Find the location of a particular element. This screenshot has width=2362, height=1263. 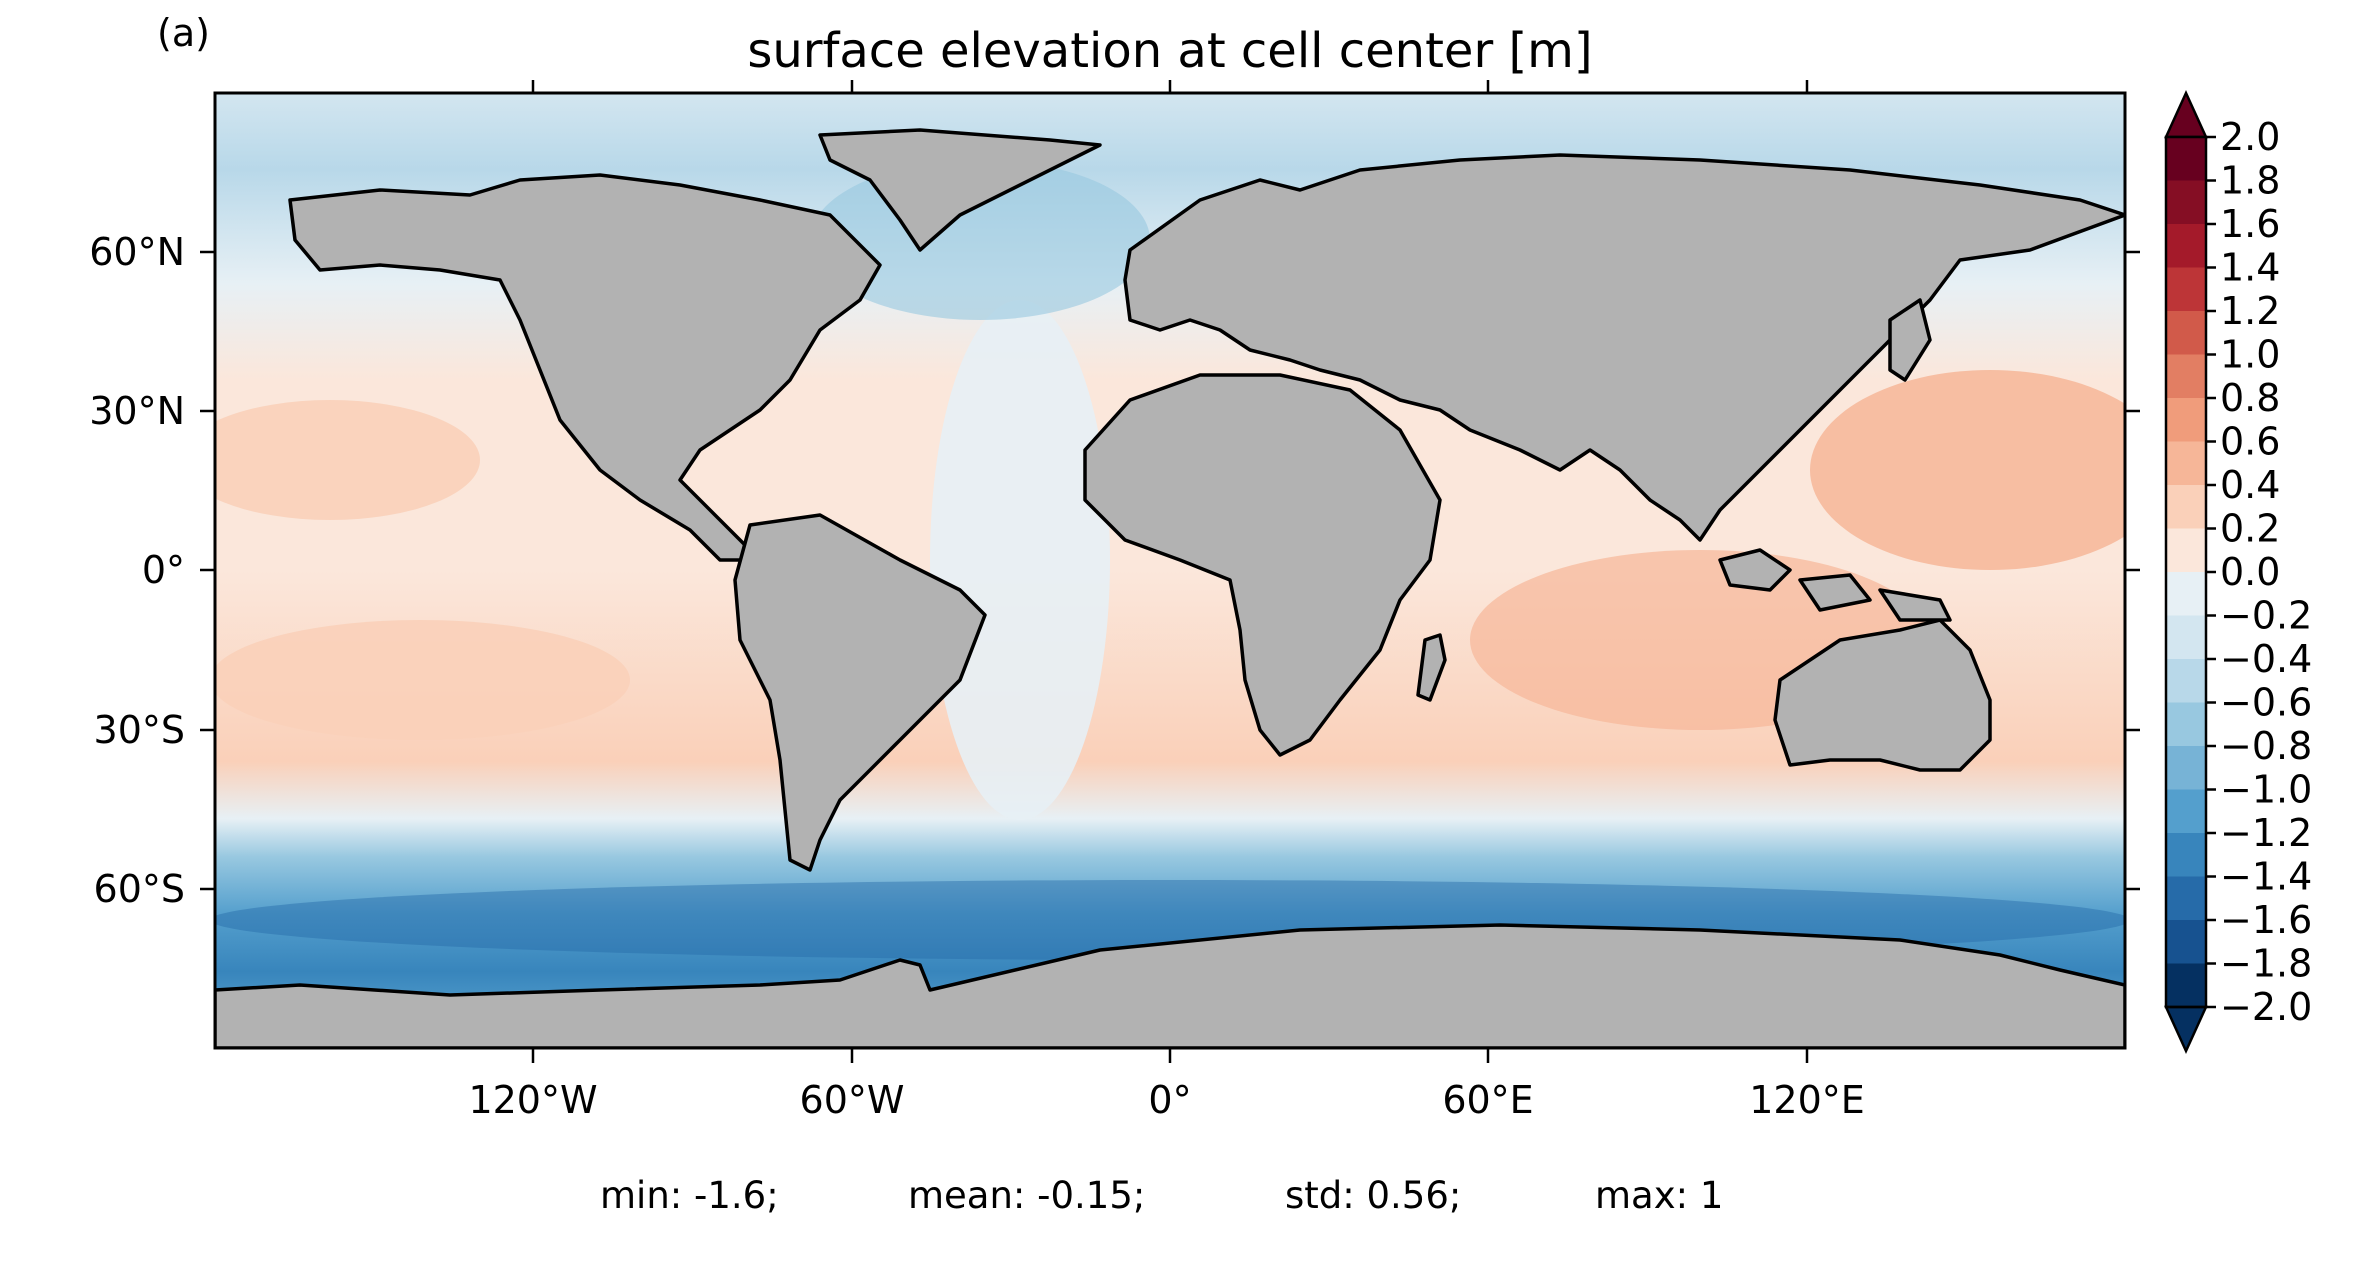

colorbar-tick-label: −0.8 is located at coordinates (2266, 746).